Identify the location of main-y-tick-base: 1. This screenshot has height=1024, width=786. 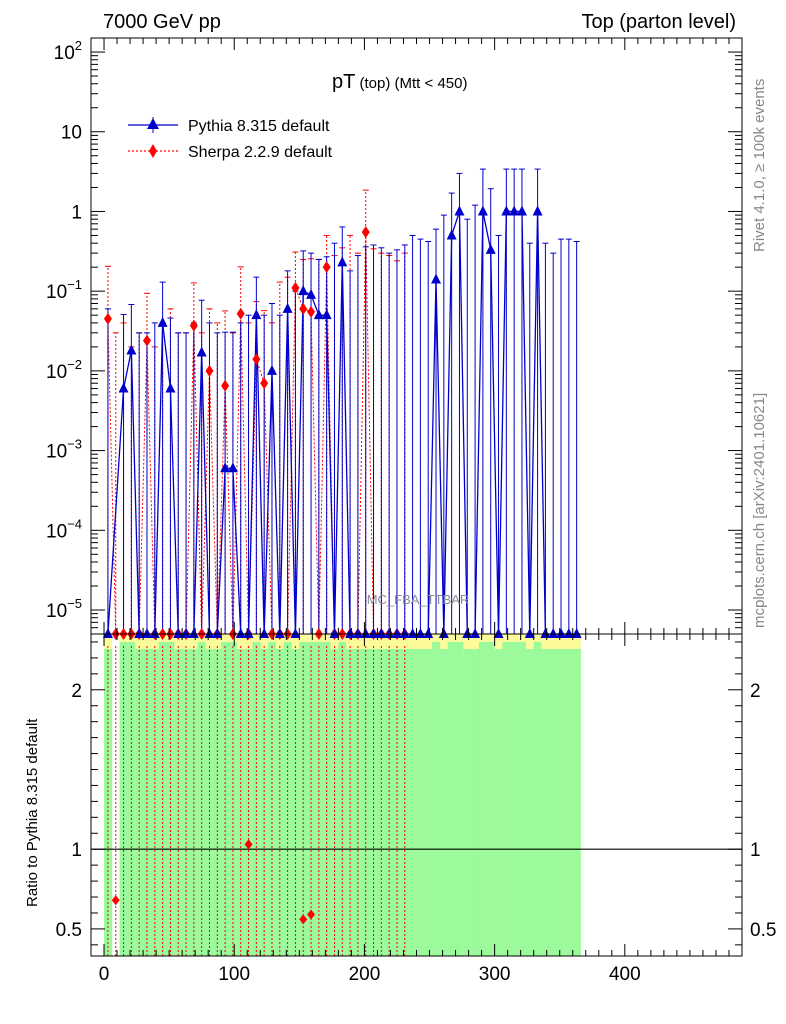
(76, 212).